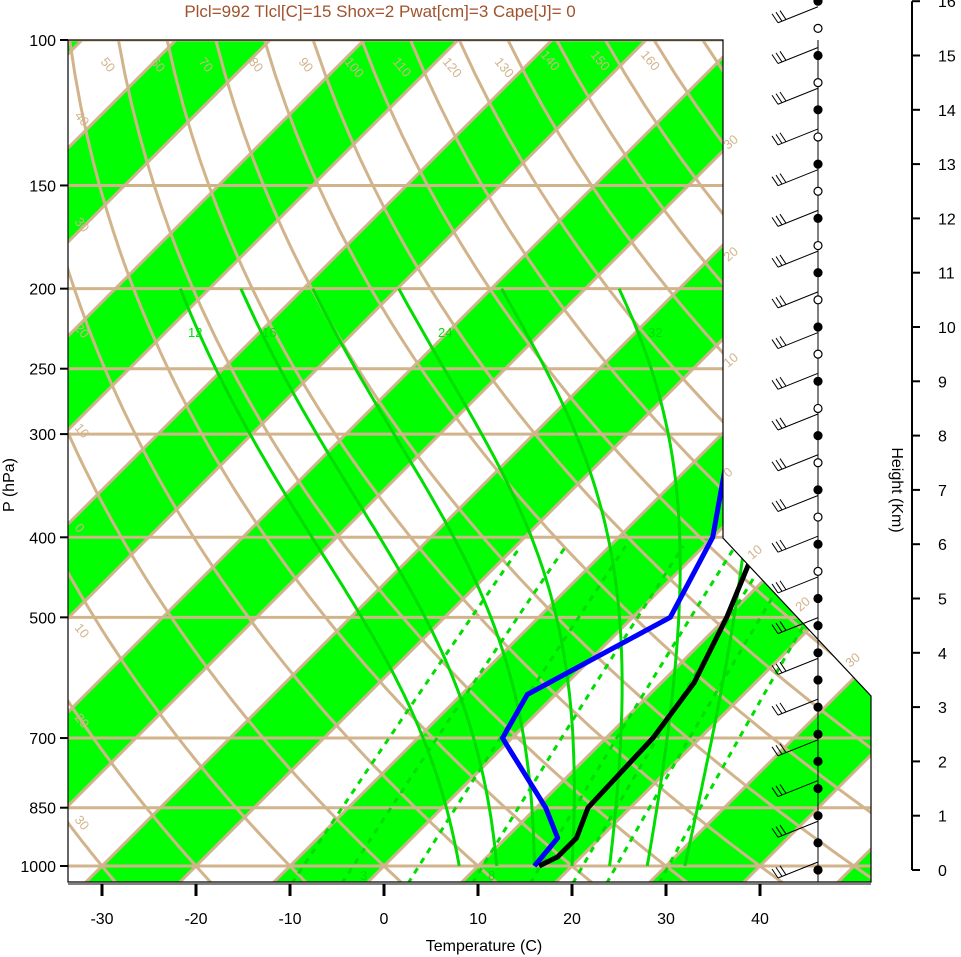 The width and height of the screenshot is (961, 957). What do you see at coordinates (491, 875) in the screenshot?
I see `mr-label: 8` at bounding box center [491, 875].